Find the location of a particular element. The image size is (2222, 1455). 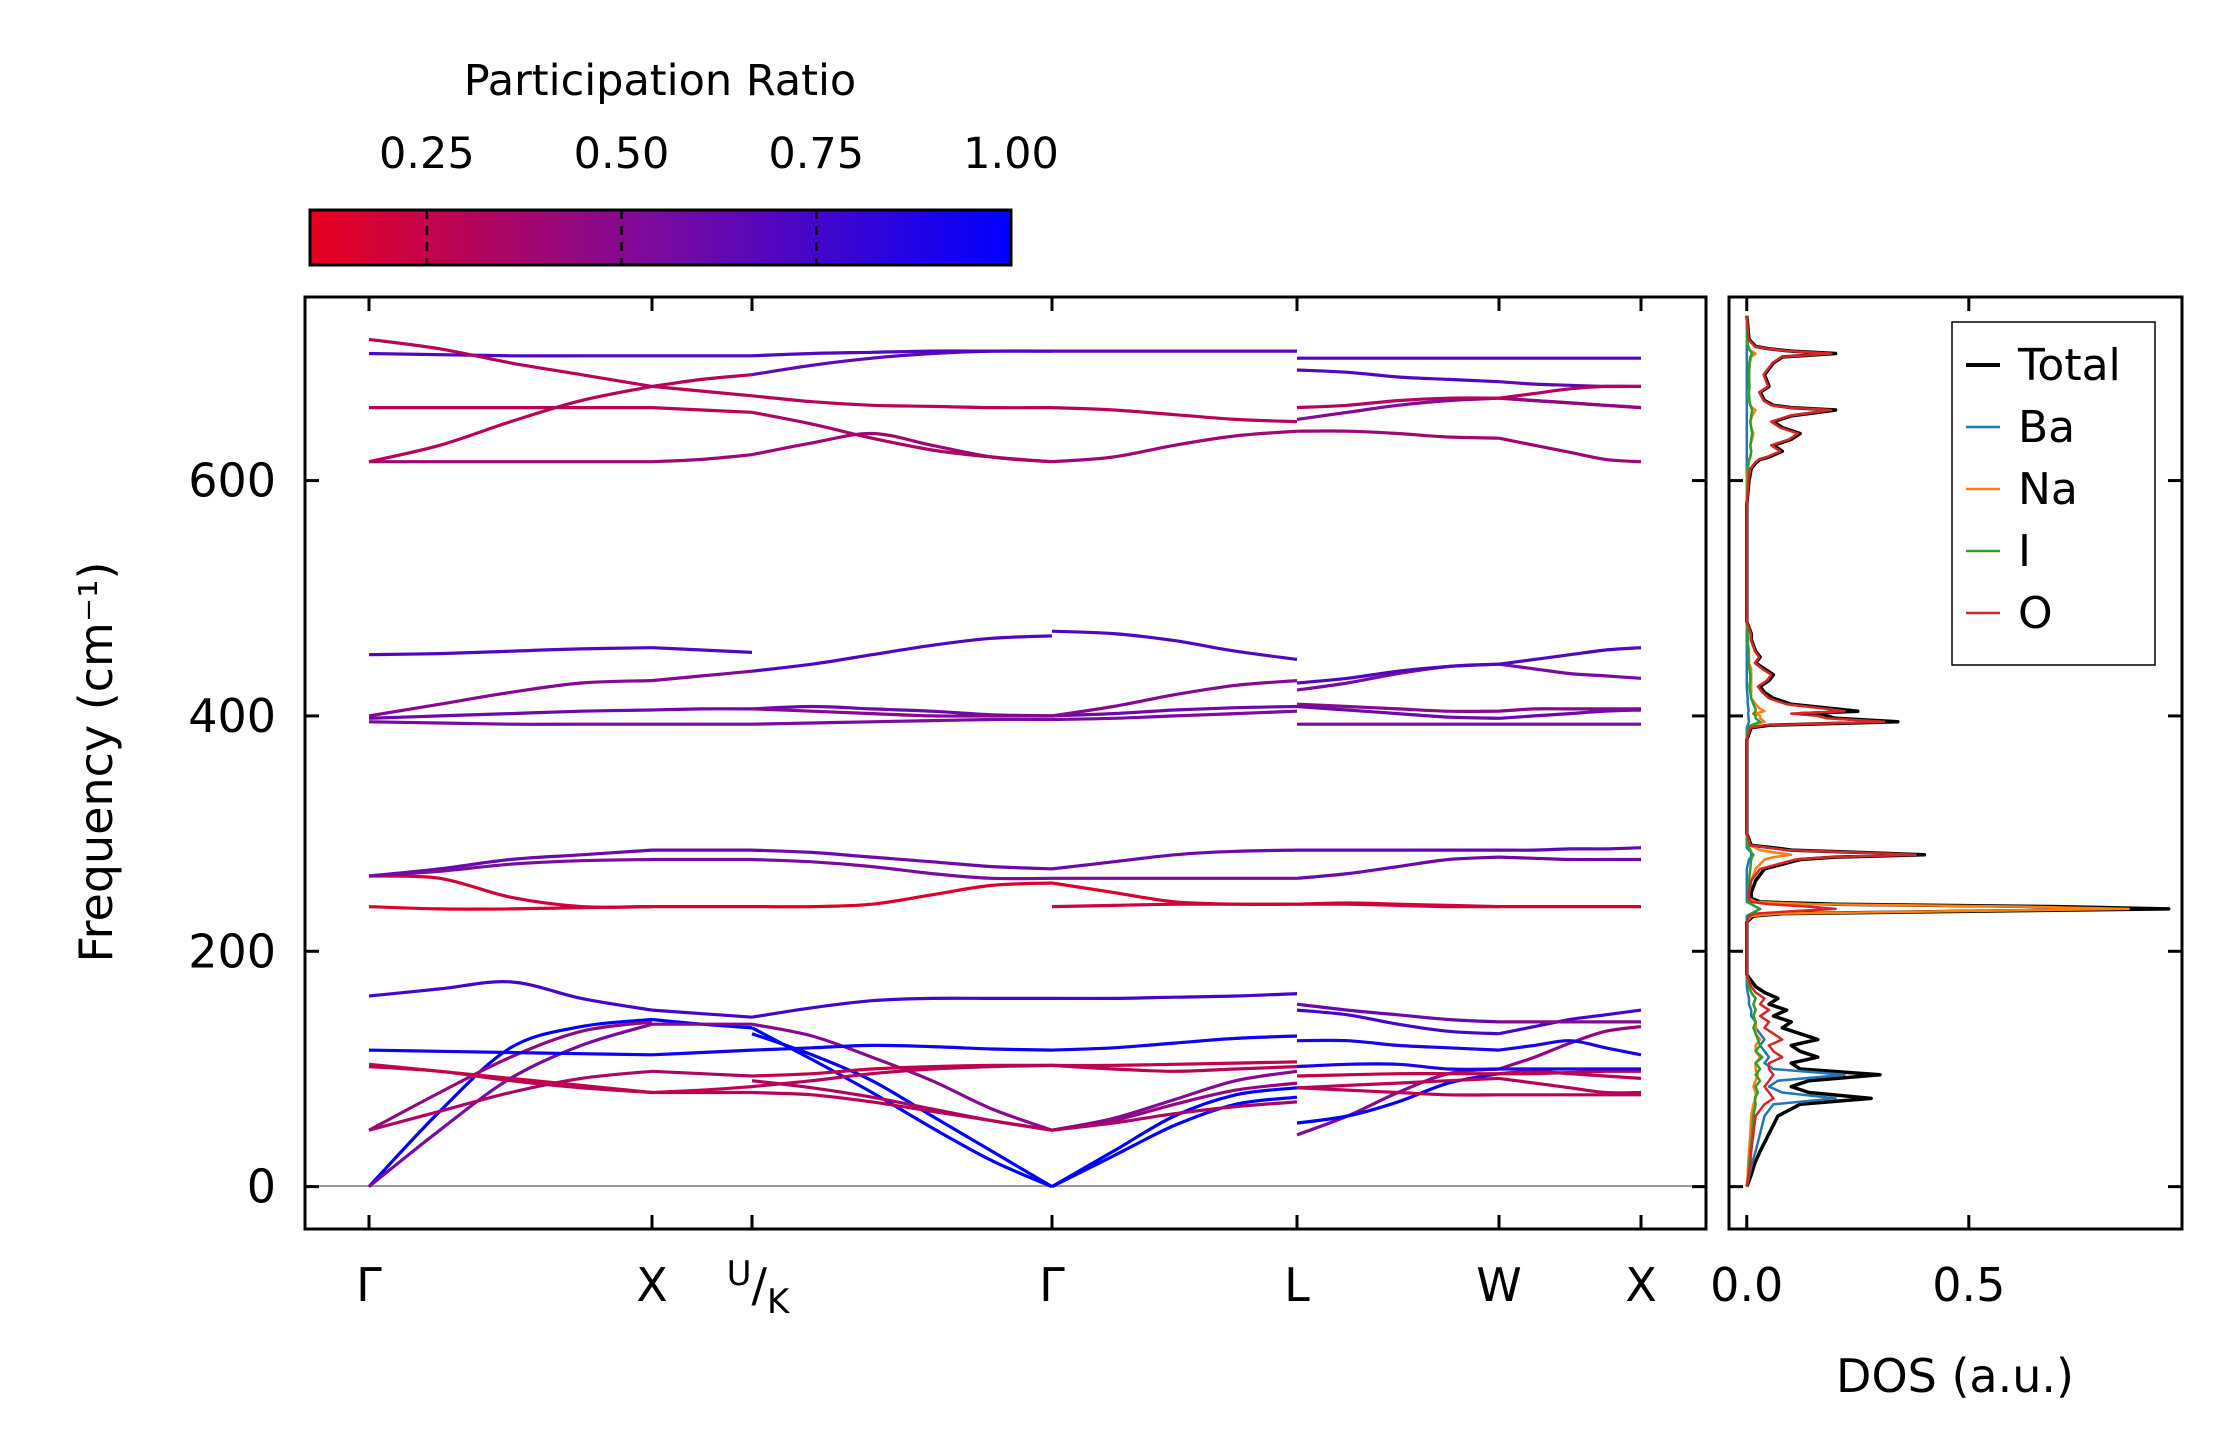

path-label: W is located at coordinates (1498, 1285).